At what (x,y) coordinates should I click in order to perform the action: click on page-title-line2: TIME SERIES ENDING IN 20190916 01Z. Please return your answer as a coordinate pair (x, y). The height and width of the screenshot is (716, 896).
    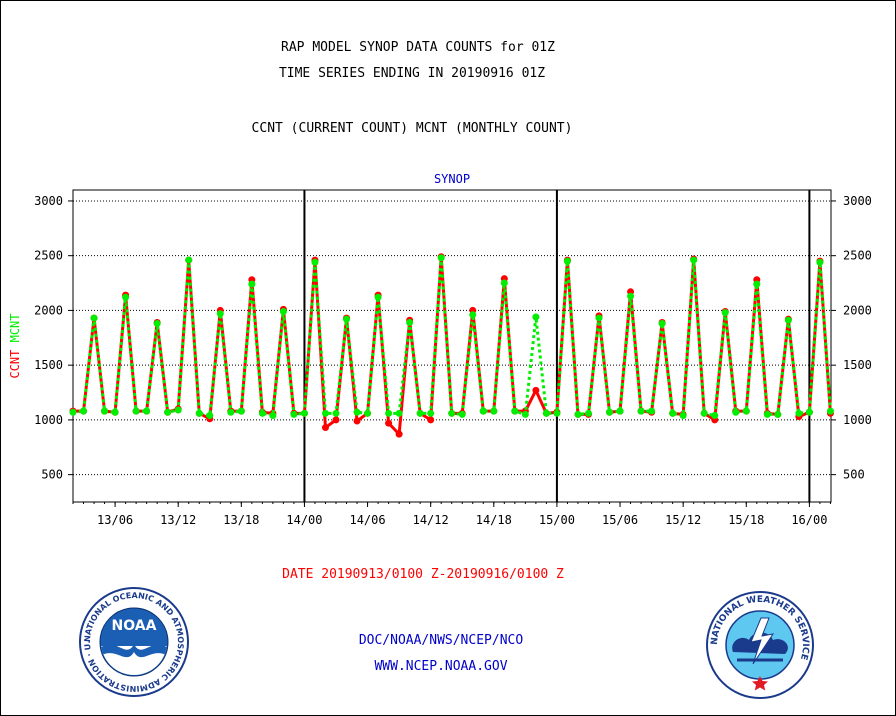
    Looking at the image, I should click on (412, 73).